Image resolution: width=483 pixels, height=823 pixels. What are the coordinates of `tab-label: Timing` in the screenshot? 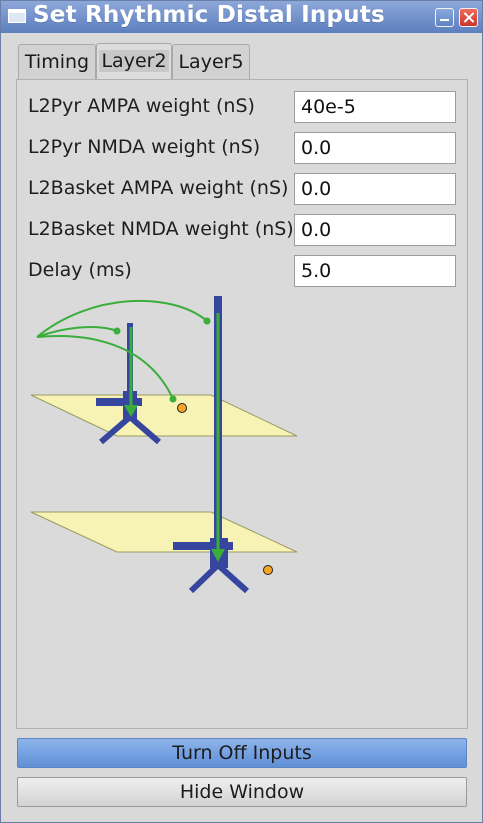 It's located at (57, 62).